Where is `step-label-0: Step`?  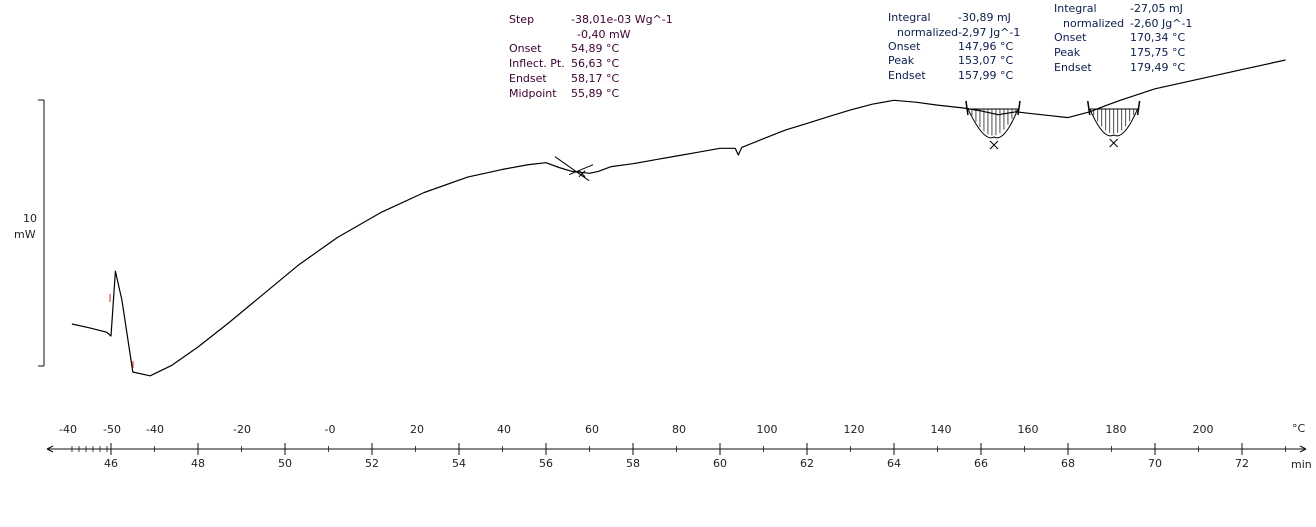
step-label-0: Step is located at coordinates (521, 19).